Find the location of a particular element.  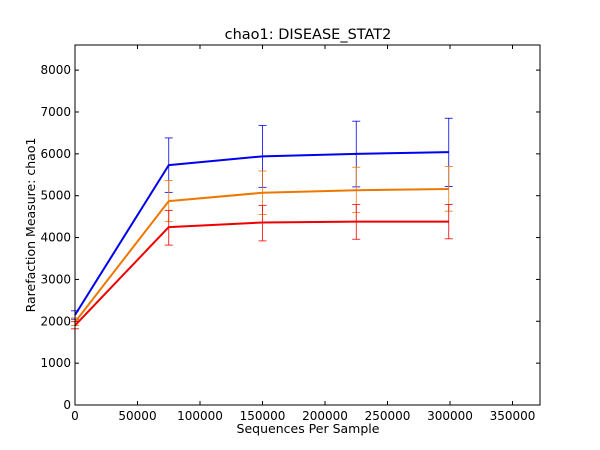

x-tick-label: 150000 is located at coordinates (263, 416).